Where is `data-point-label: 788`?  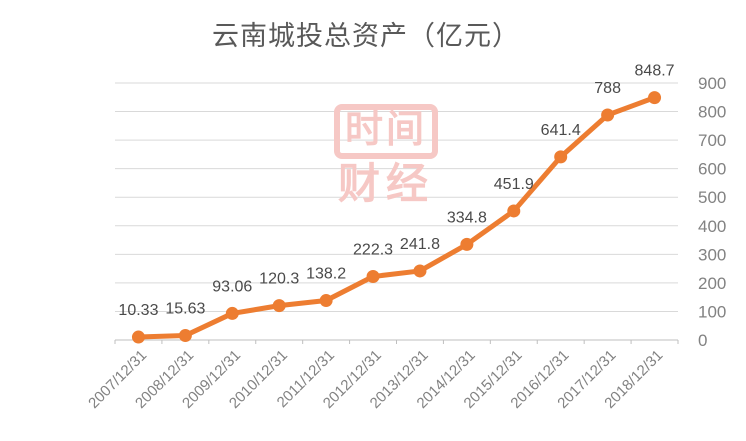 data-point-label: 788 is located at coordinates (607, 88).